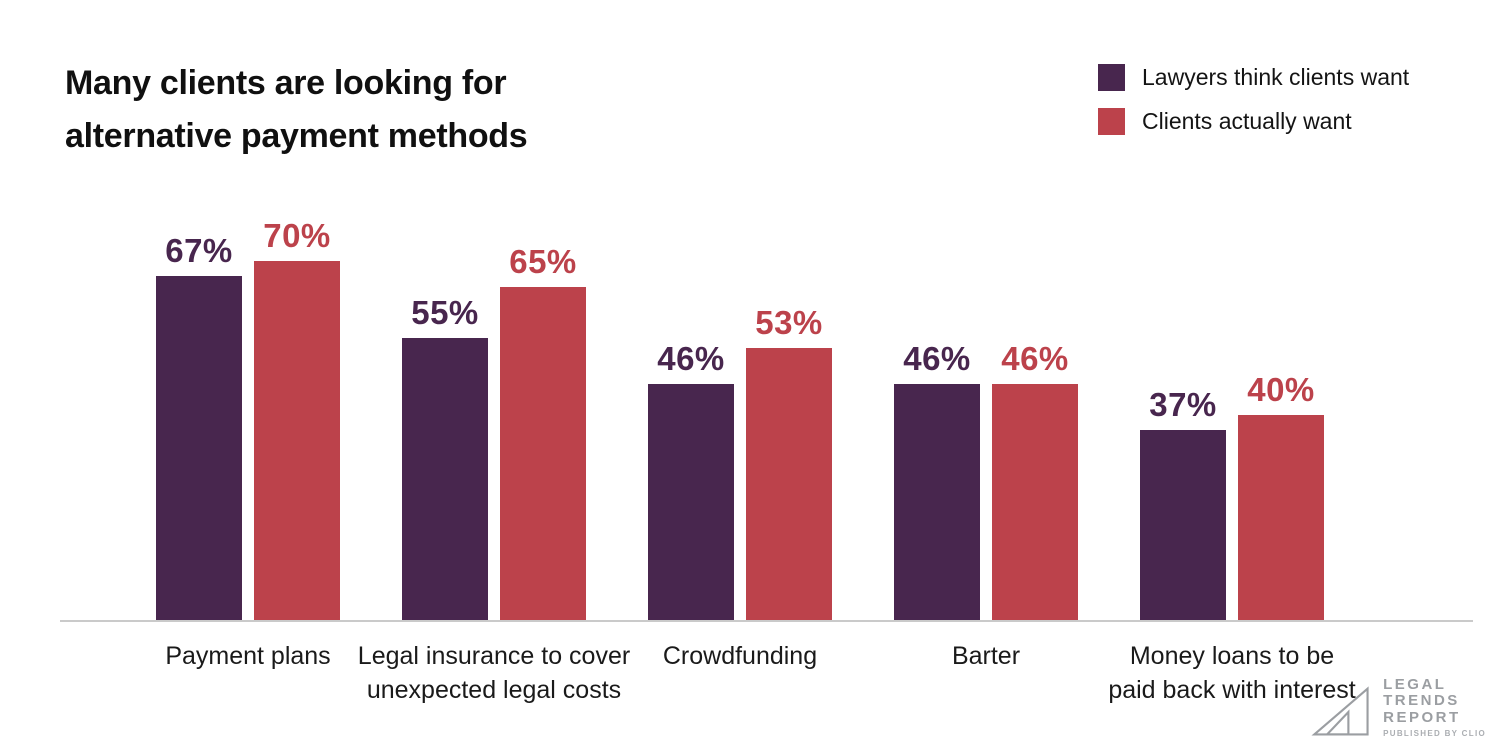 This screenshot has width=1500, height=750. Describe the element at coordinates (1276, 77) in the screenshot. I see `legend-label-lawyers: Lawyers think clients want` at that location.